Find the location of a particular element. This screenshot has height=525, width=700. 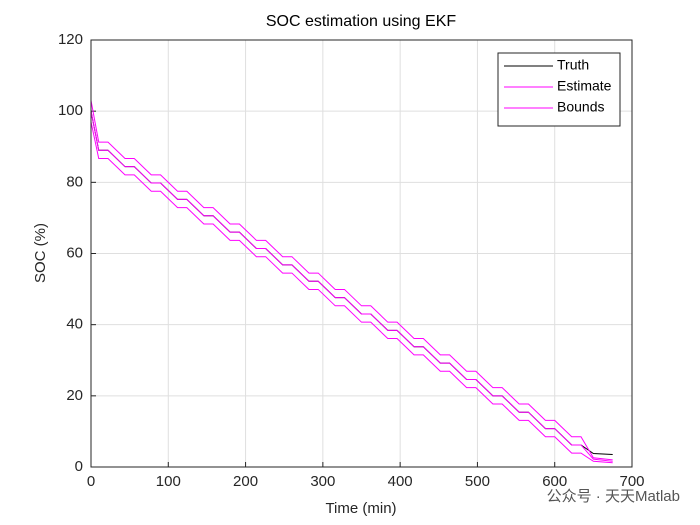

x-tick-label: 100 is located at coordinates (168, 481).